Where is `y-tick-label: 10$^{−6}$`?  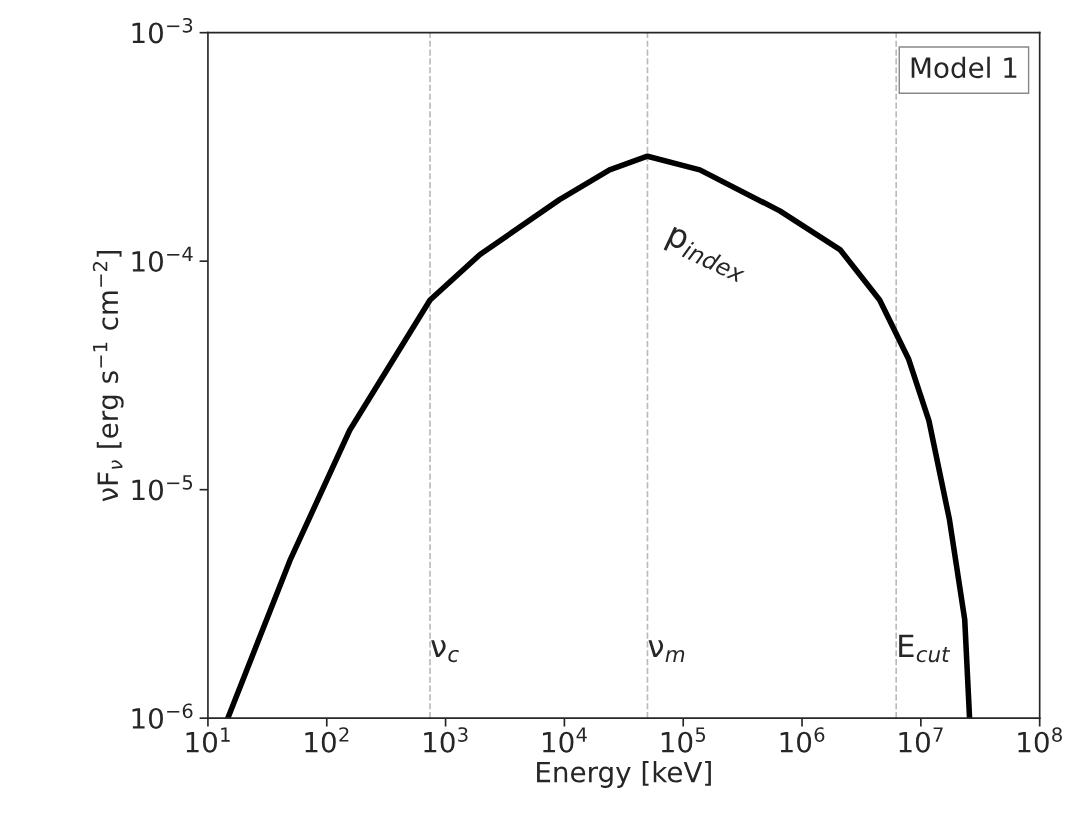
y-tick-label: 10$^{−6}$ is located at coordinates (162, 716).